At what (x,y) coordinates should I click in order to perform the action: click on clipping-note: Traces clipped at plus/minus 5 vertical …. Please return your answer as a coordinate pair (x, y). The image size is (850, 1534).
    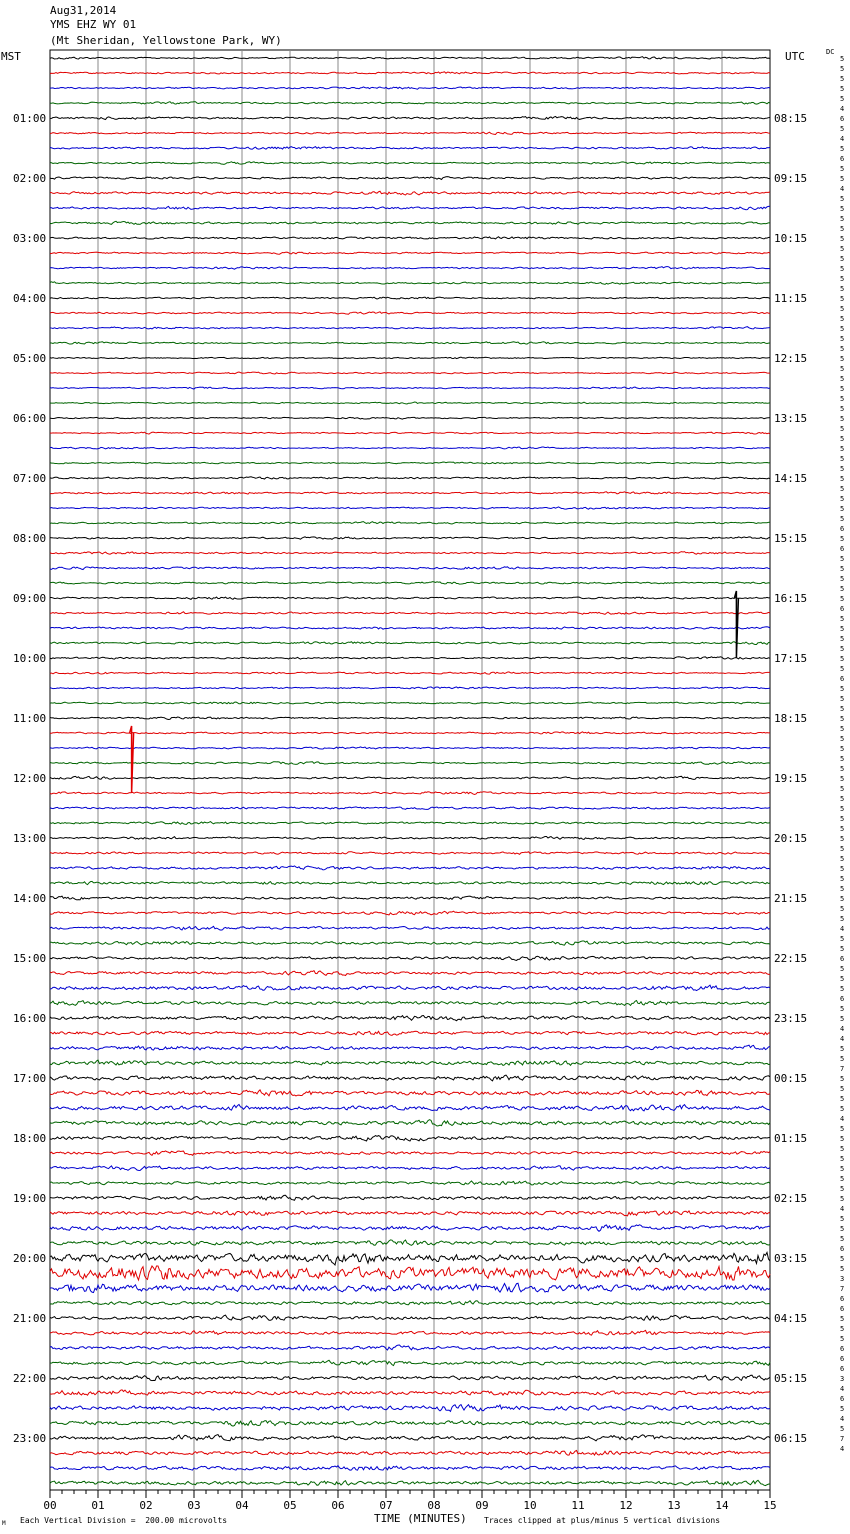
    Looking at the image, I should click on (602, 1520).